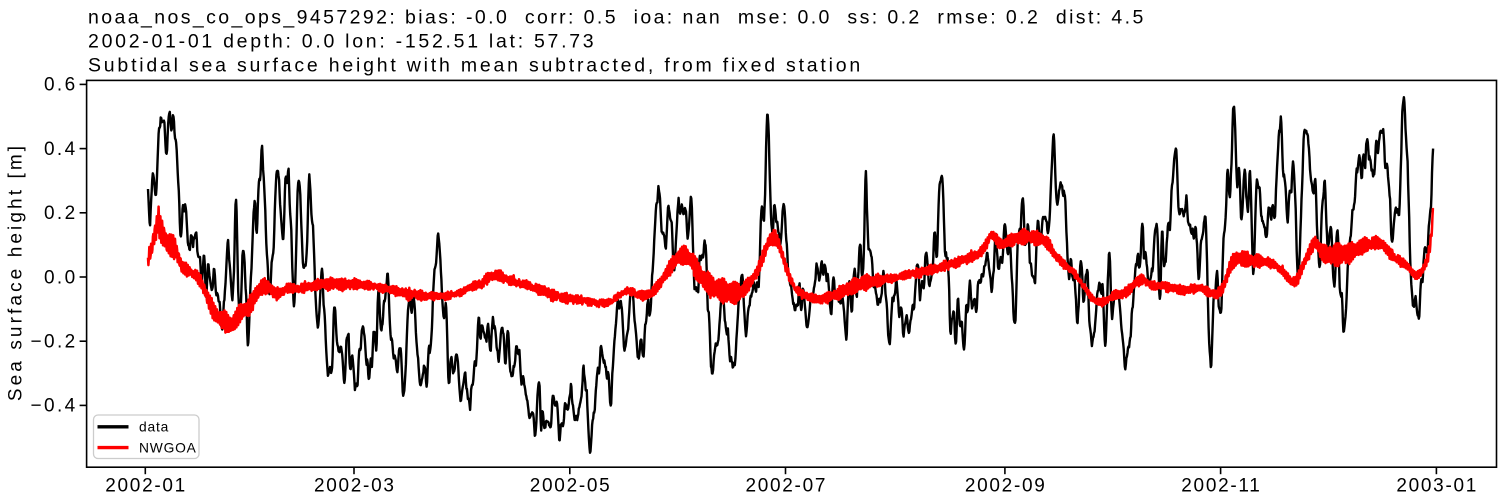 The image size is (1500, 500). I want to click on svg-text: Sea surface height [m], so click(16, 272).